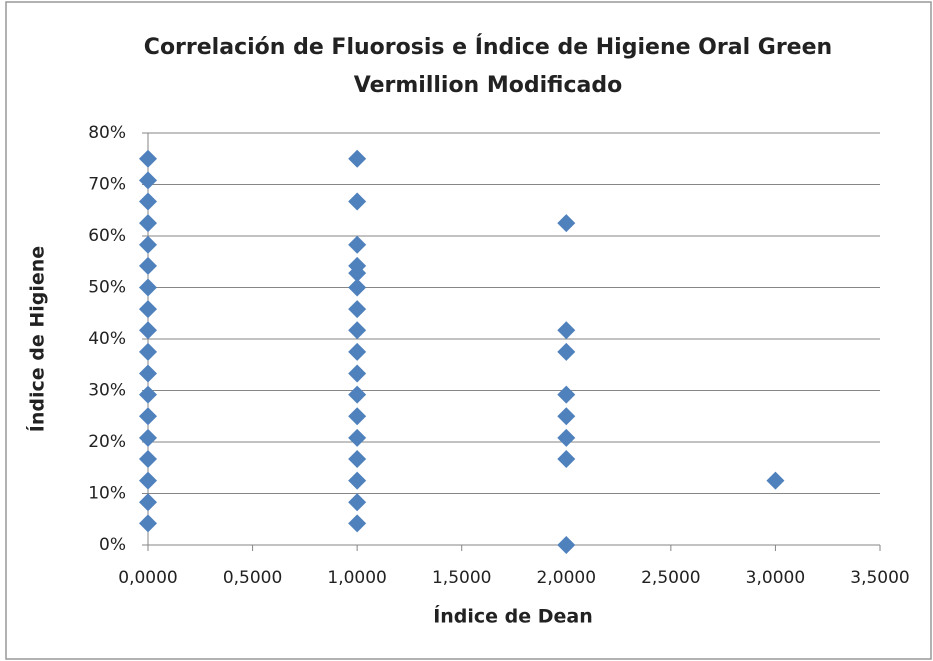 This screenshot has height=661, width=933. Describe the element at coordinates (513, 616) in the screenshot. I see `x-axis-title: Índice de Dean` at that location.